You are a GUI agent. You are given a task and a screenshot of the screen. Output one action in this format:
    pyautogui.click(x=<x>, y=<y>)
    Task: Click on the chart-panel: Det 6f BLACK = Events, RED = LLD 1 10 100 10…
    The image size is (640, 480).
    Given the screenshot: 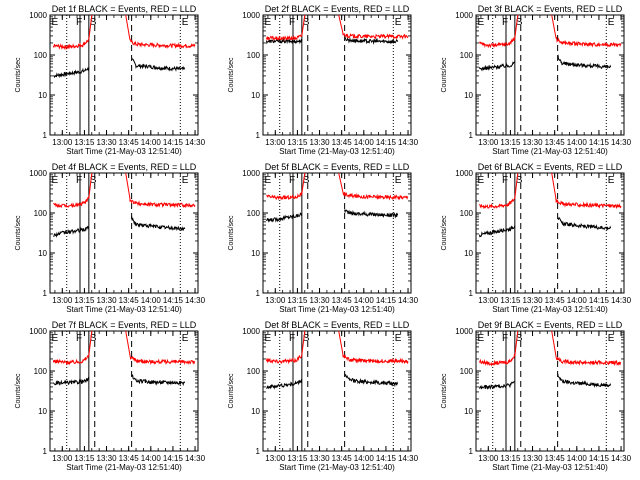 What is the action you would take?
    pyautogui.click(x=536, y=238)
    